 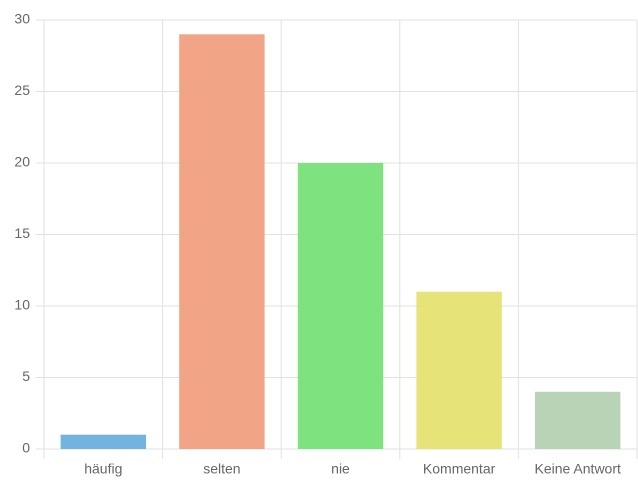 I want to click on y-tick-label: 20, so click(x=22, y=162).